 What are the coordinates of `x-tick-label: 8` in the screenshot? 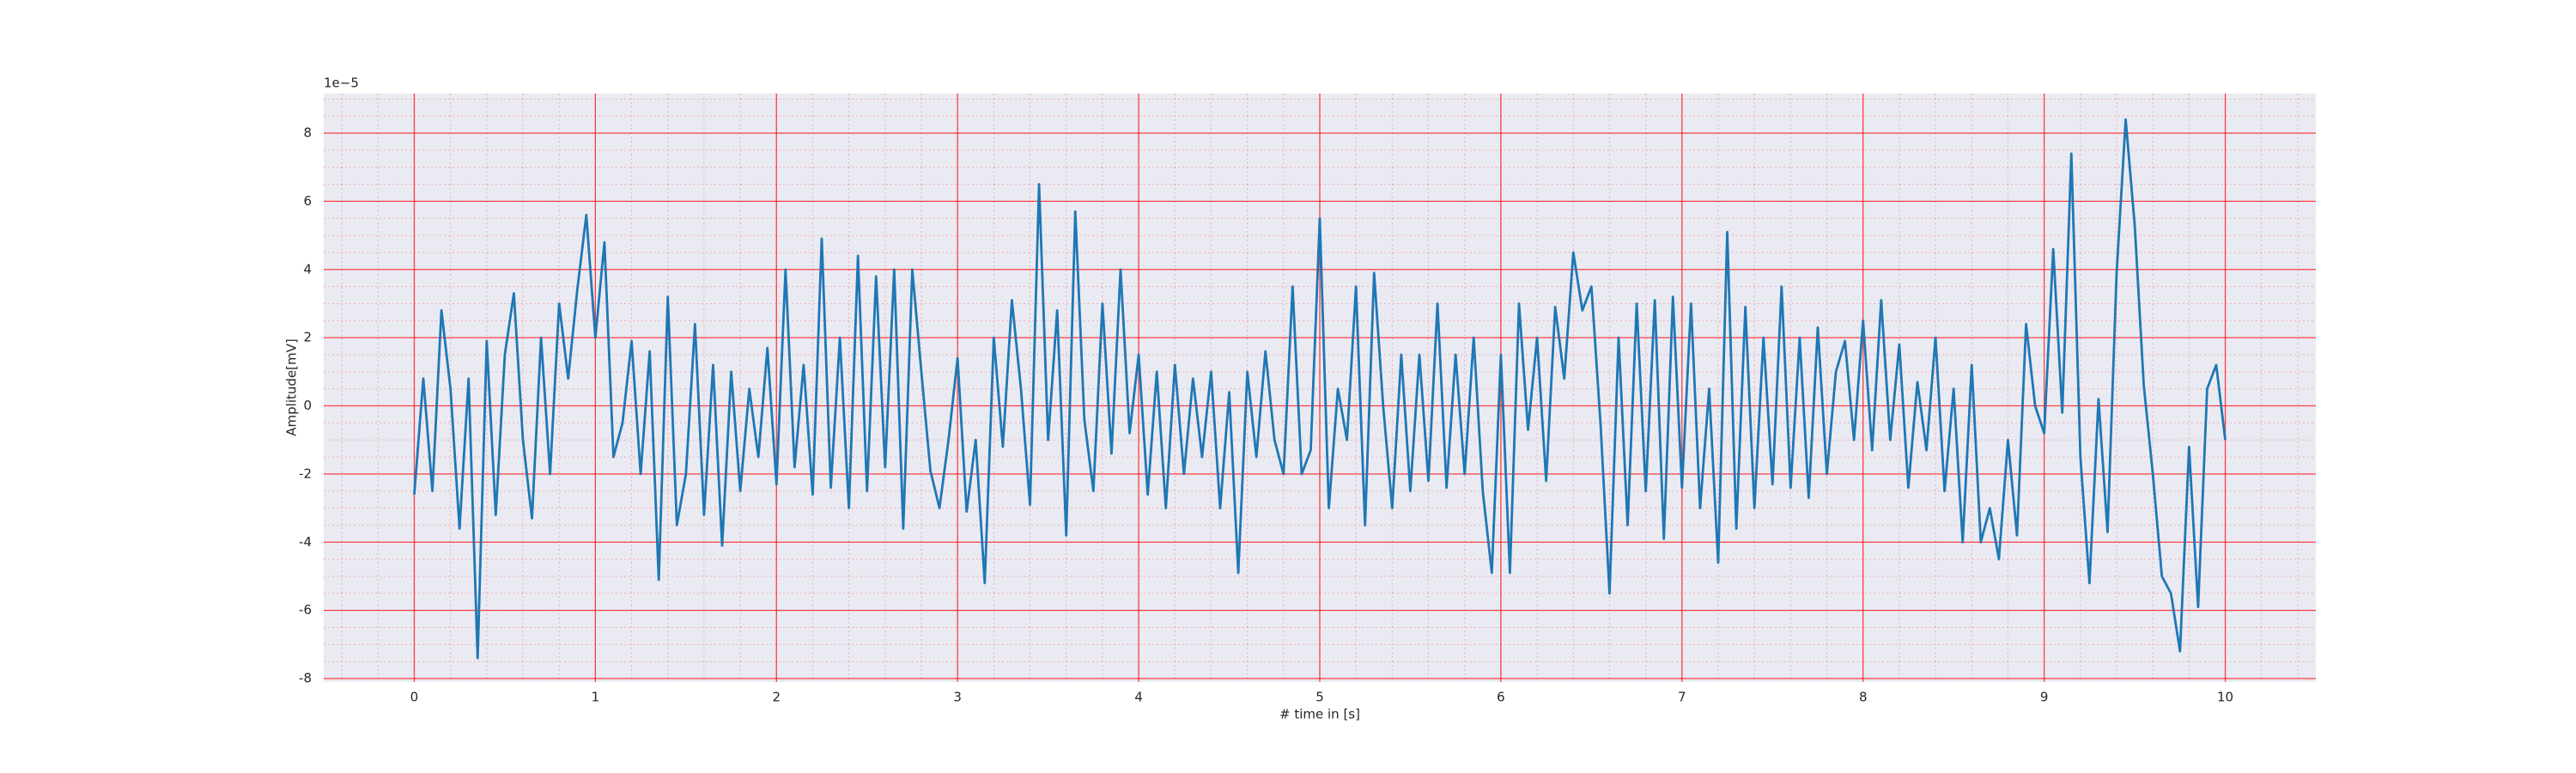 It's located at (1864, 697).